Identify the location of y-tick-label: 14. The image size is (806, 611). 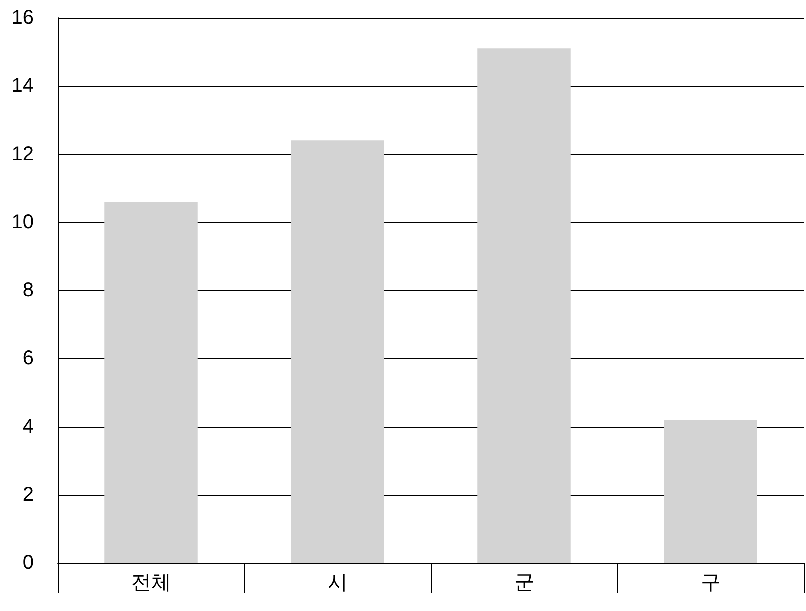
(23, 86).